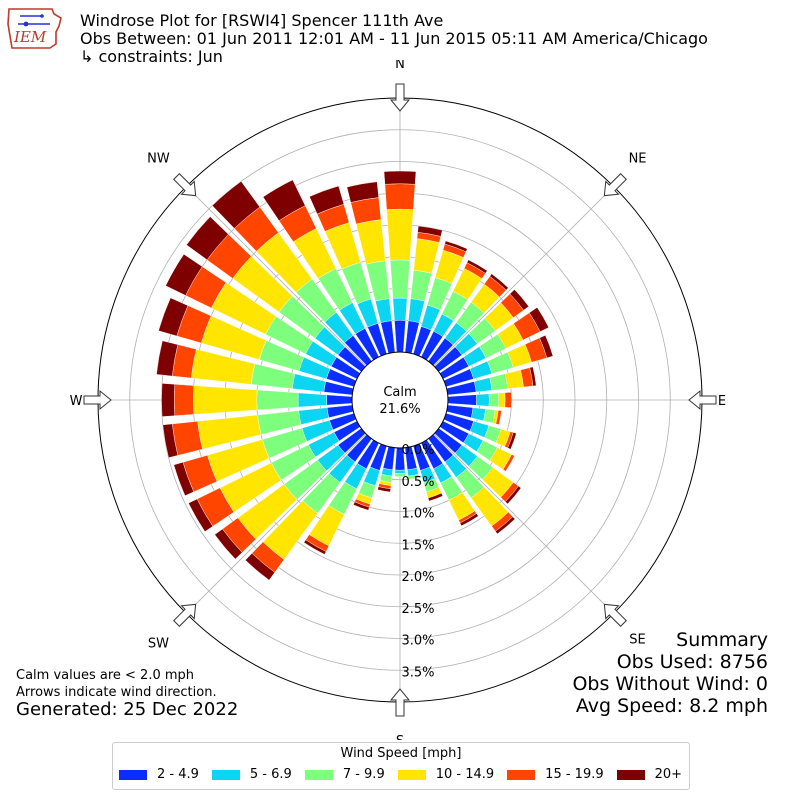  I want to click on radial-tick-label: 3.0%, so click(417, 641).